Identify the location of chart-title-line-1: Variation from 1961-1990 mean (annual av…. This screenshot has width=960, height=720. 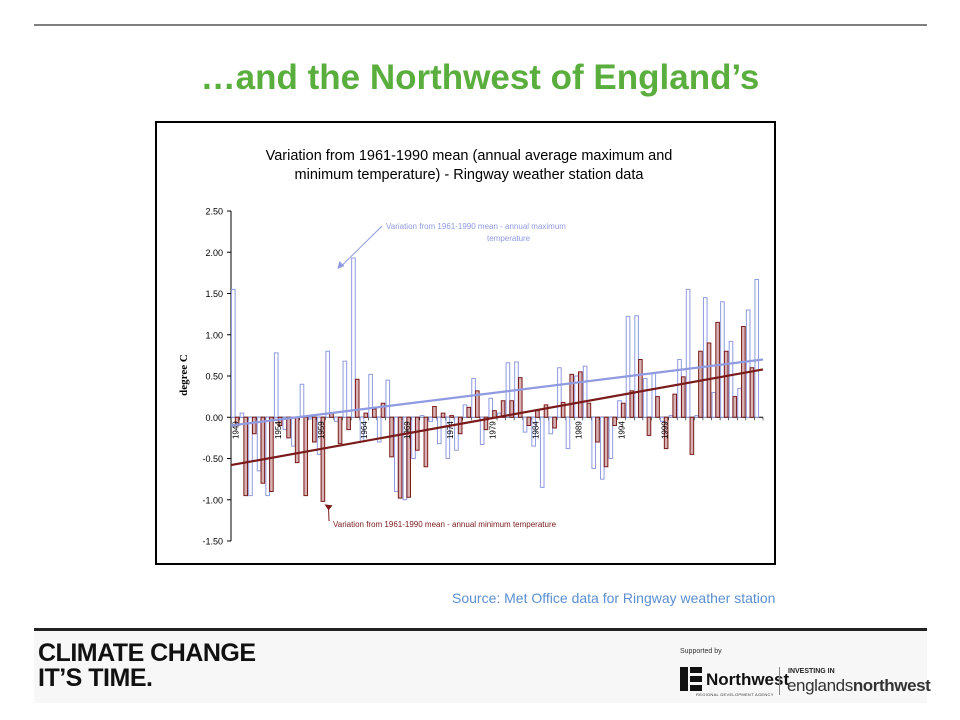
(469, 156).